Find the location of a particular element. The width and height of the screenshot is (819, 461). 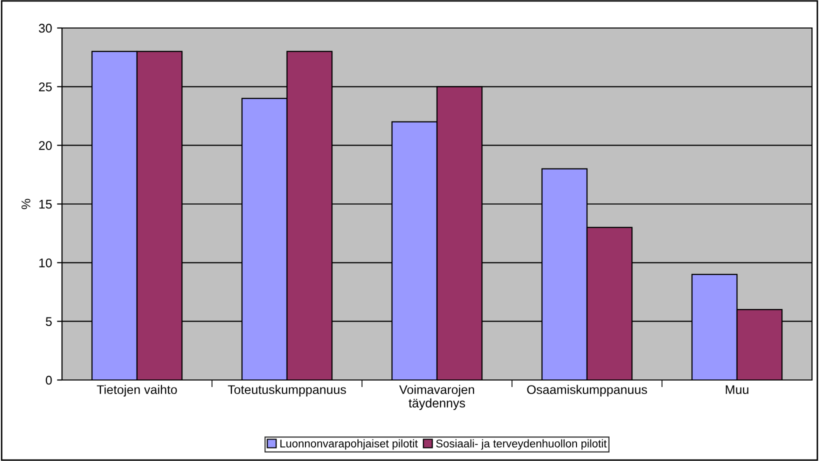

y-tick-label: 15 is located at coordinates (45, 204).